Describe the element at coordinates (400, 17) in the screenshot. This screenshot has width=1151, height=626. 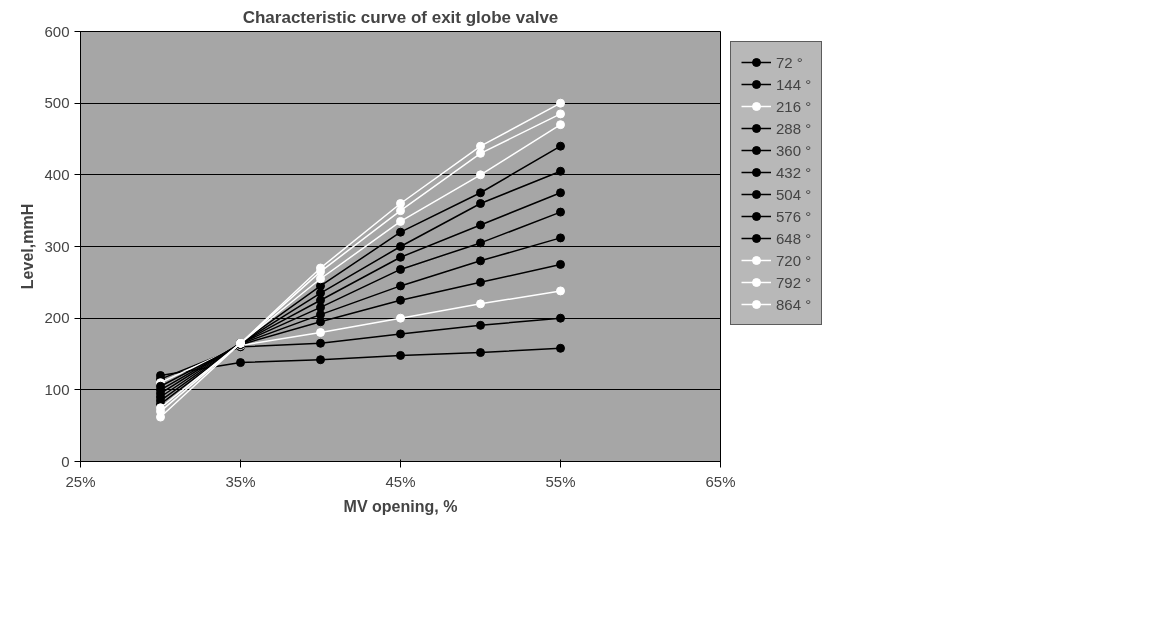
I see `chart-title: Characteristic curve of exit globe valve` at that location.